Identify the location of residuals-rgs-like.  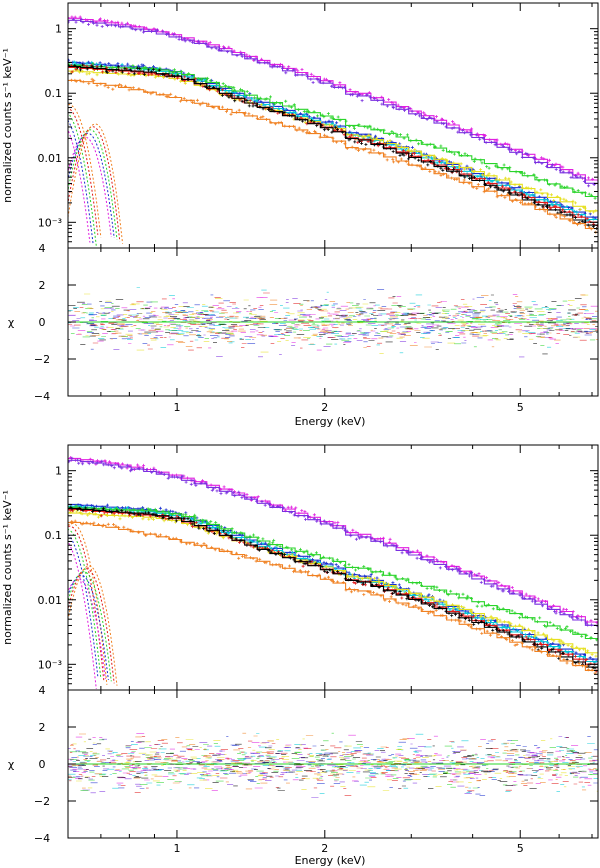
(332, 761).